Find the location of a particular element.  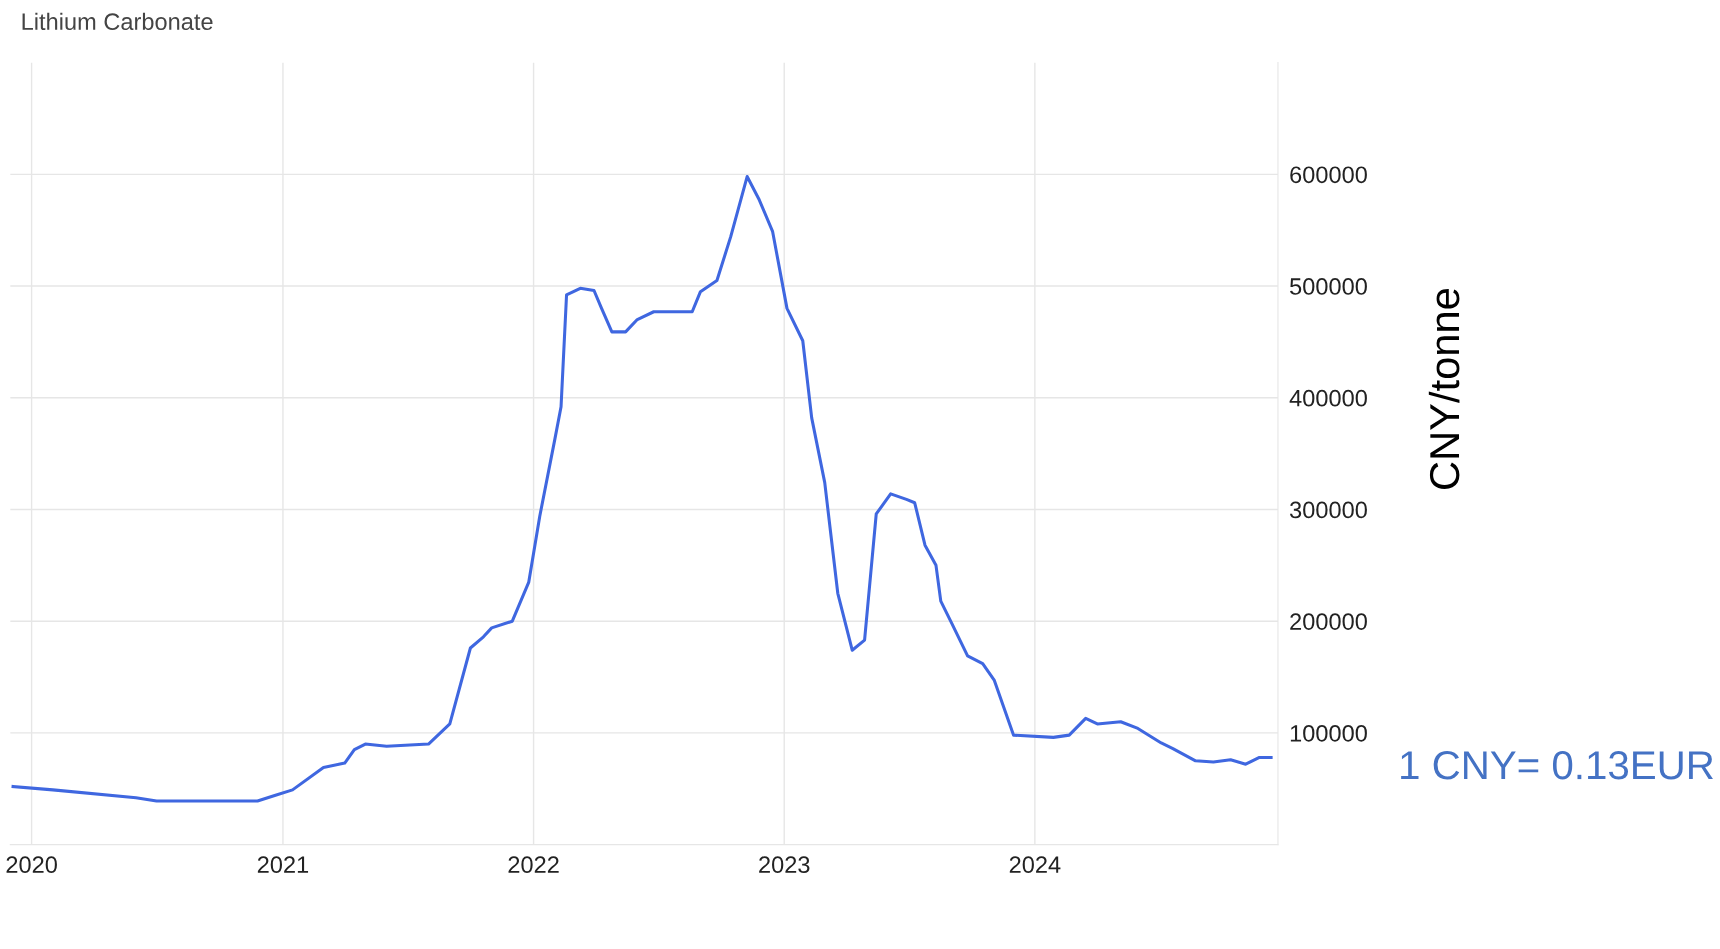

y-tick-label: 100000 is located at coordinates (1328, 733).